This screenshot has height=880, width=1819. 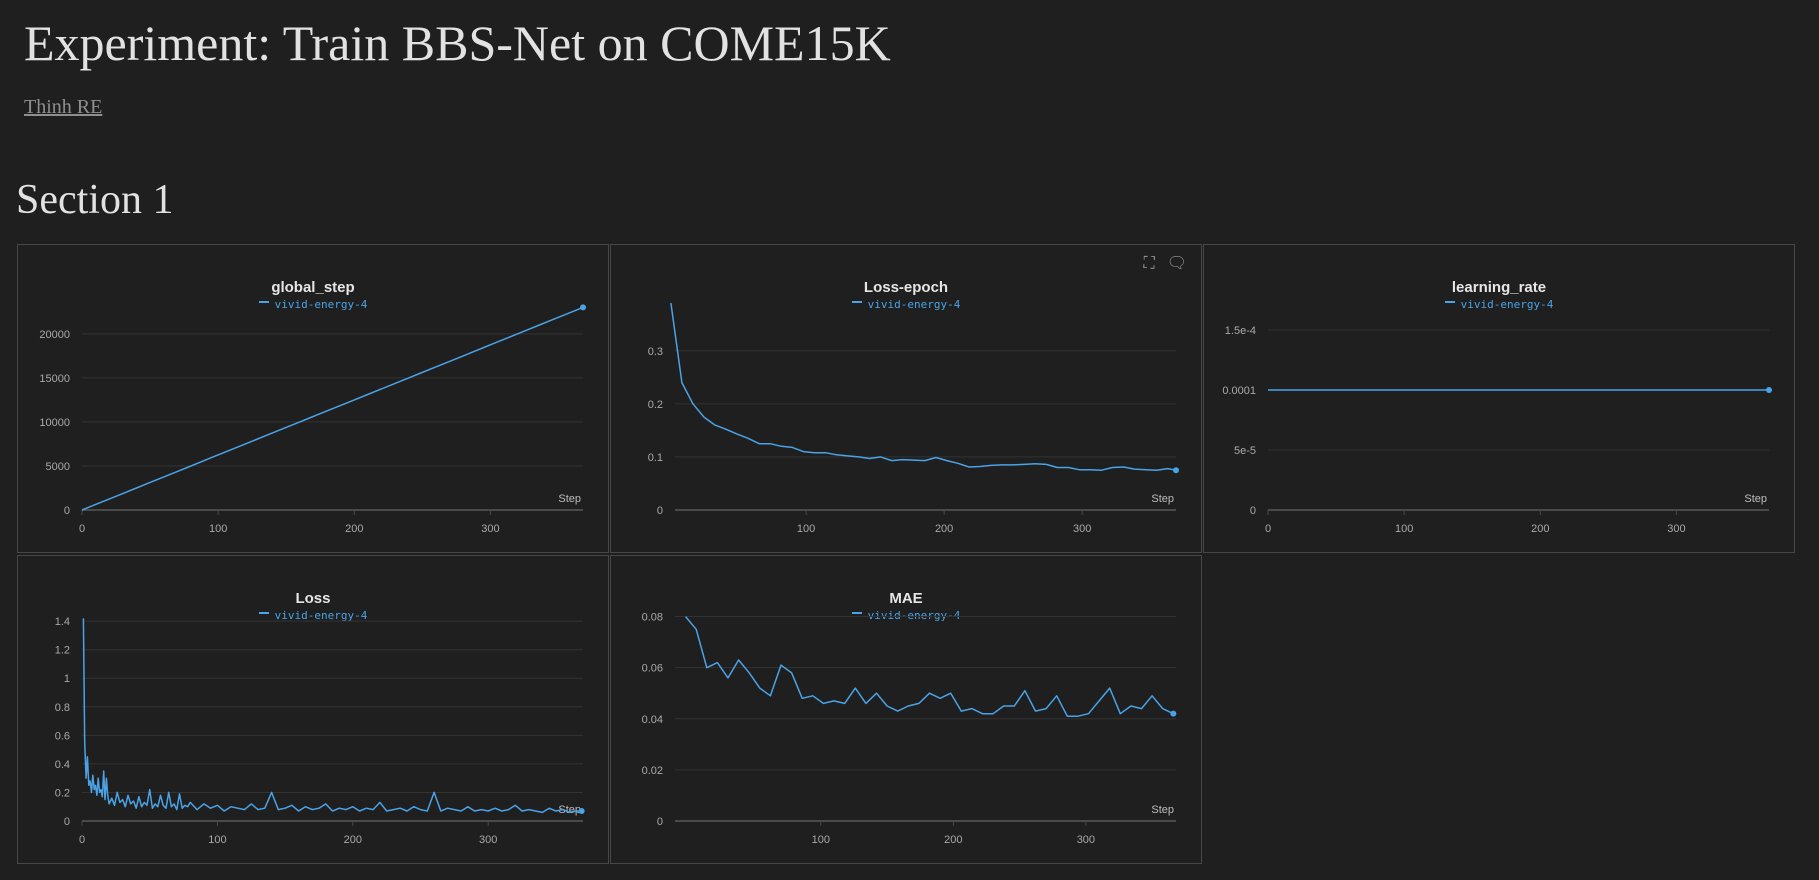 What do you see at coordinates (652, 618) in the screenshot?
I see `y-tick-label: 0.08` at bounding box center [652, 618].